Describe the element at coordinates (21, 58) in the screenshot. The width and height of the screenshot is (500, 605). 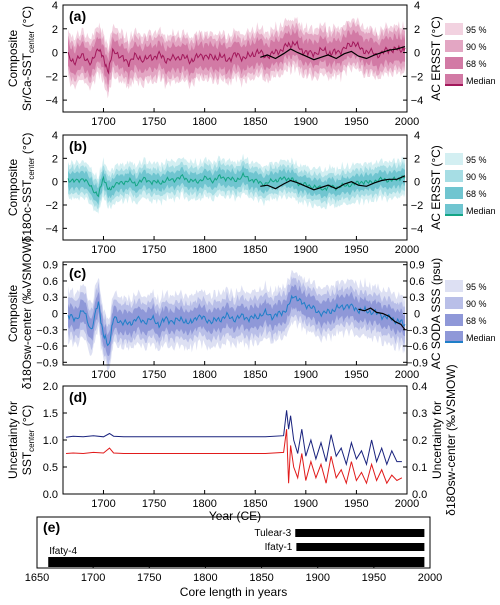
I see `y-axis-label: CompositeSr/Ca-SSTcenter (°C)` at that location.